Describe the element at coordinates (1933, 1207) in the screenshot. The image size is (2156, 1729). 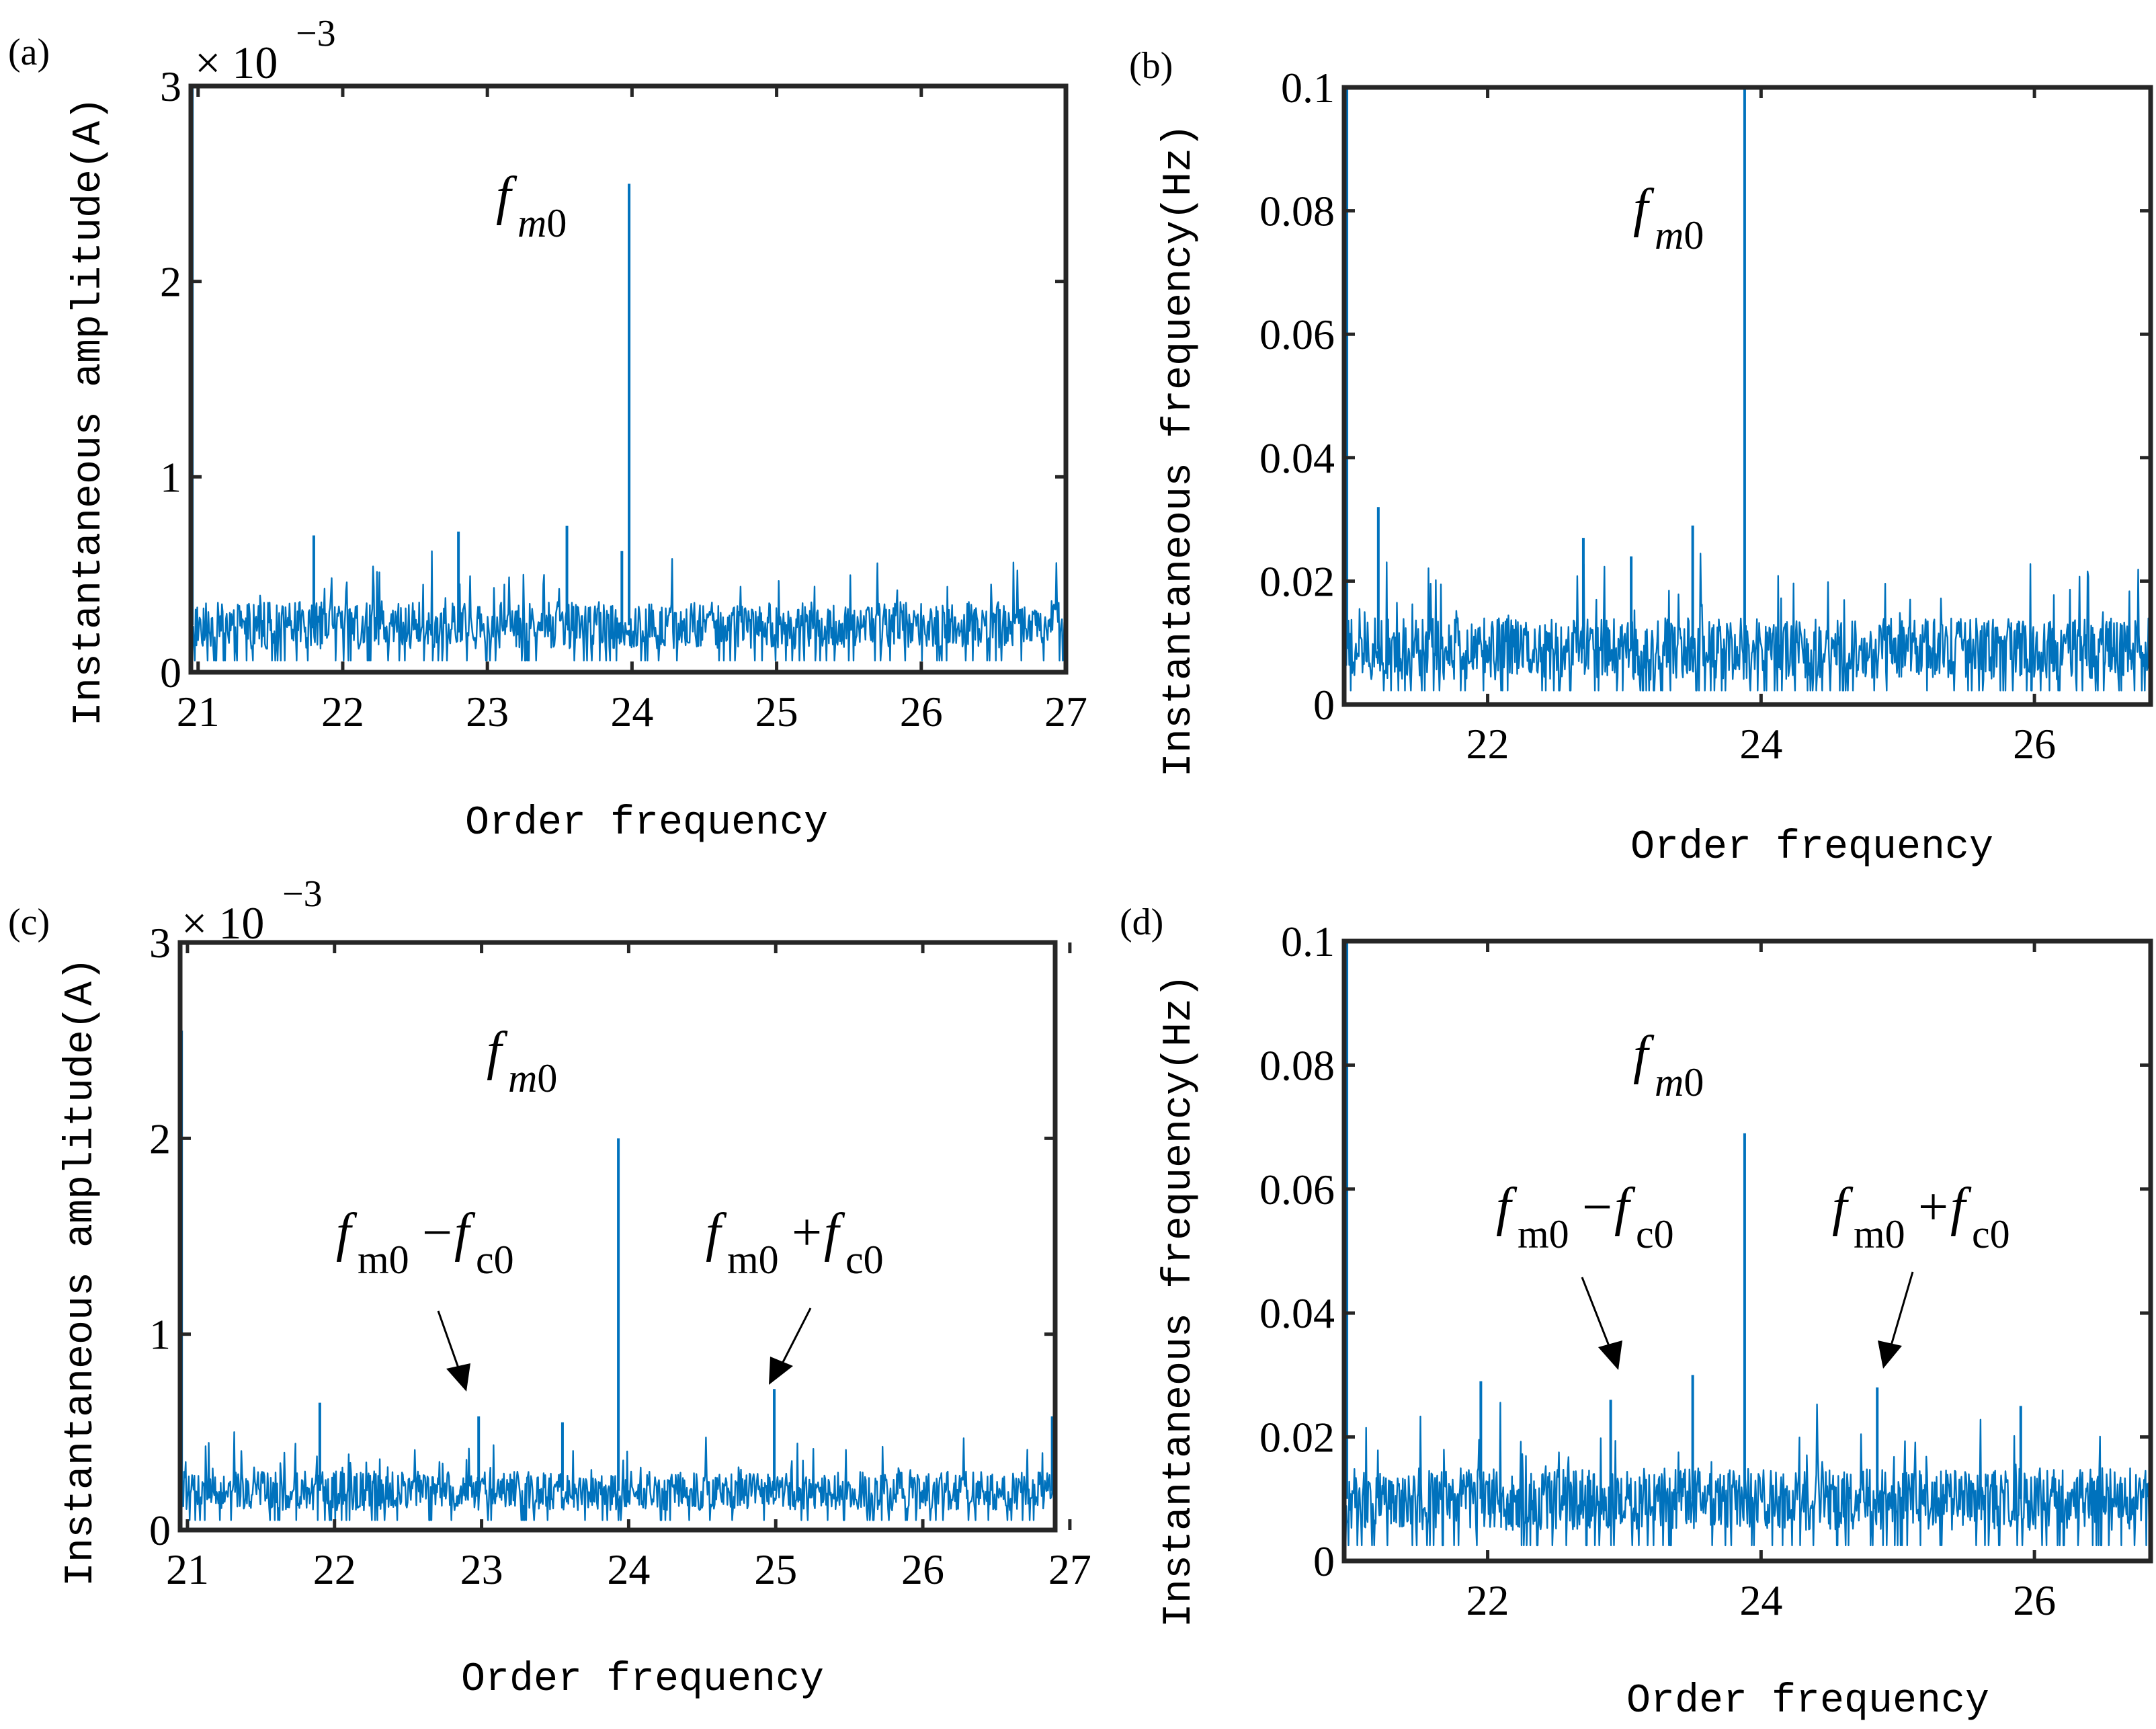
I see `annotation-op: +` at that location.